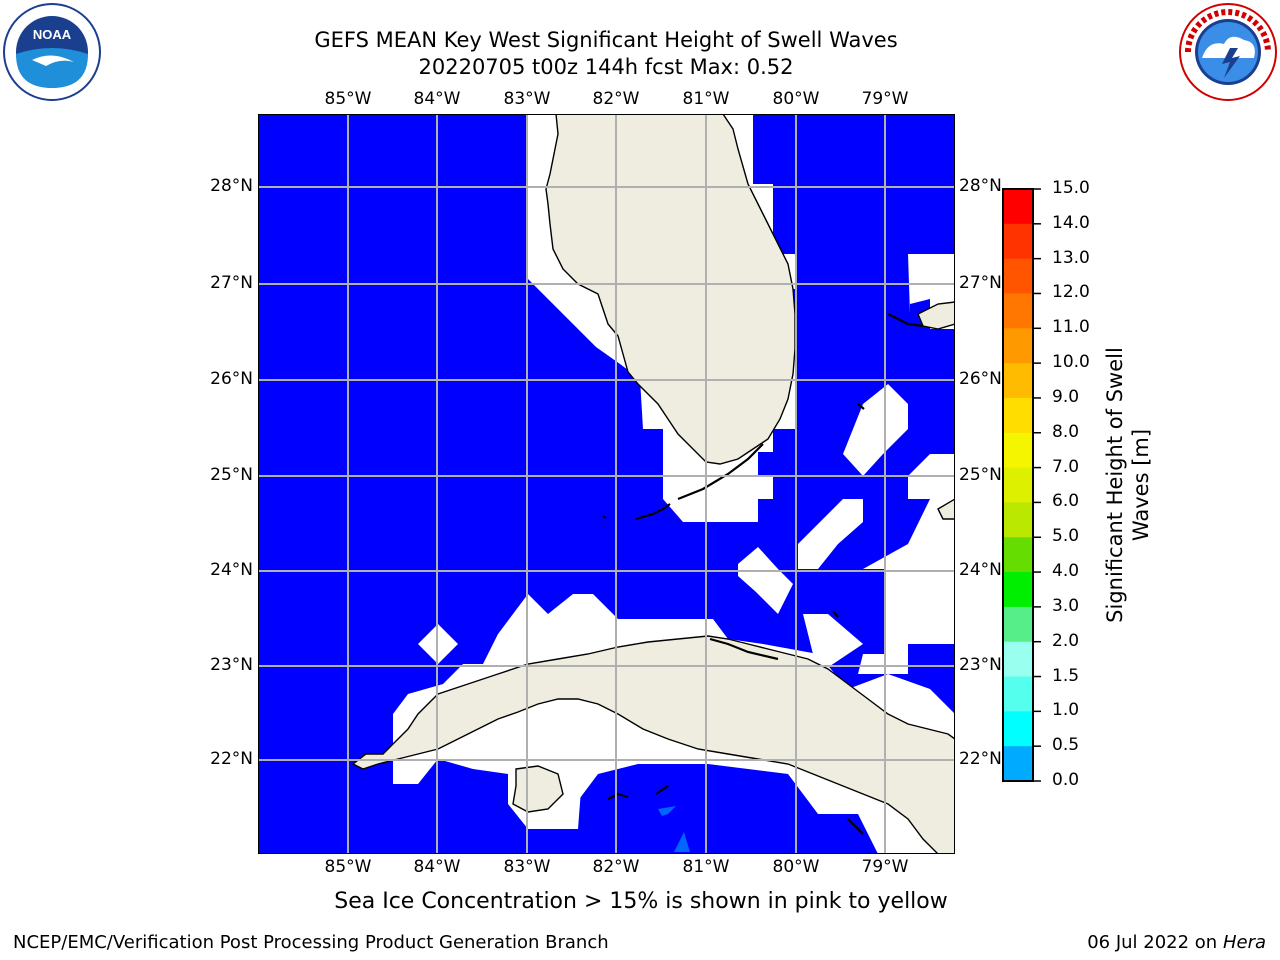 The image size is (1280, 960). I want to click on colorbar-tick-label: 15.0, so click(1071, 188).